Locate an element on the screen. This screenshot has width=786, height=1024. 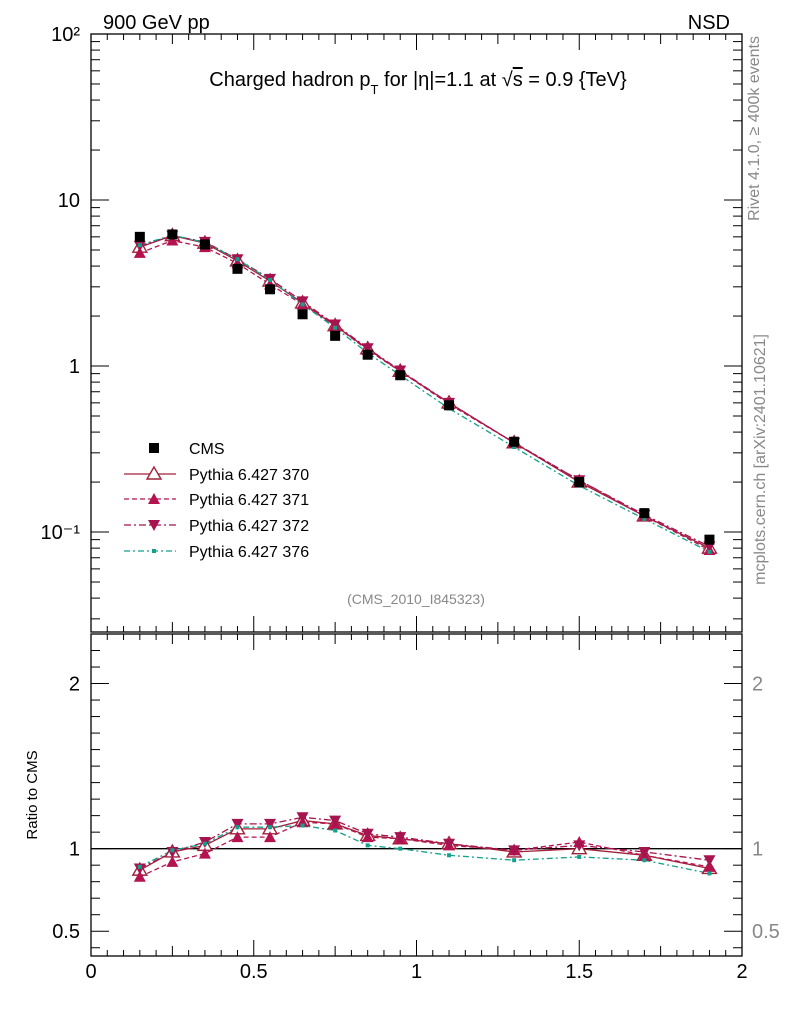
legend-label-371: Pythia 6.427 371 is located at coordinates (249, 500).